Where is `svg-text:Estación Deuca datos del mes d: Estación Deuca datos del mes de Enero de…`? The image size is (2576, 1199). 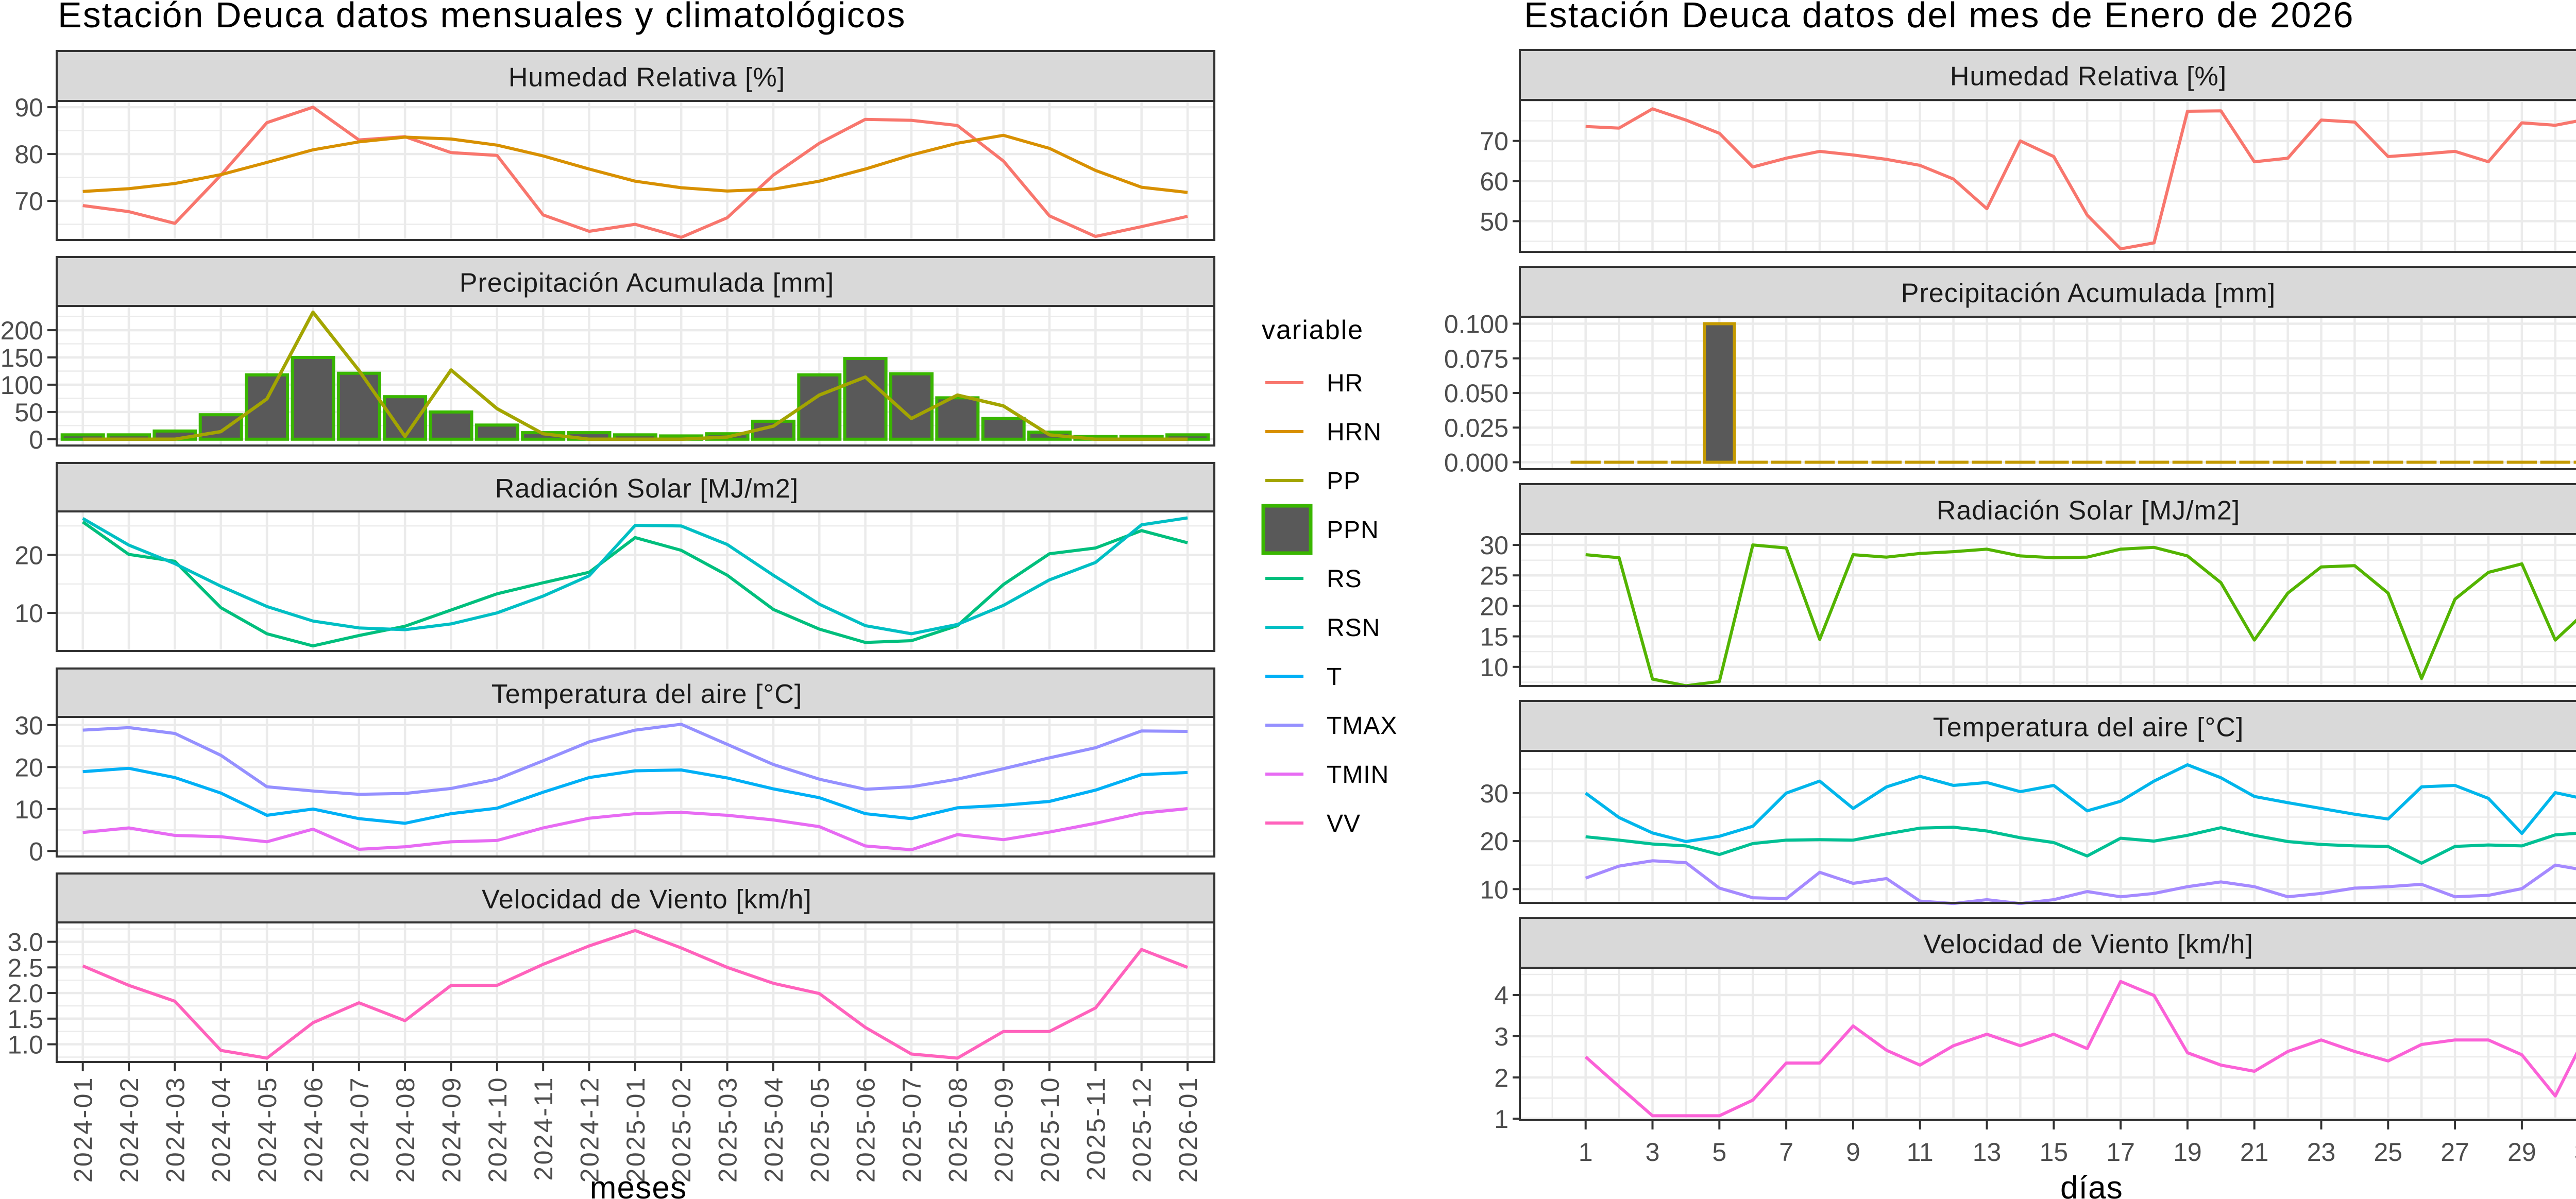 svg-text:Estación Deuca datos del mes d: Estación Deuca datos del mes de Enero de… is located at coordinates (1939, 17).